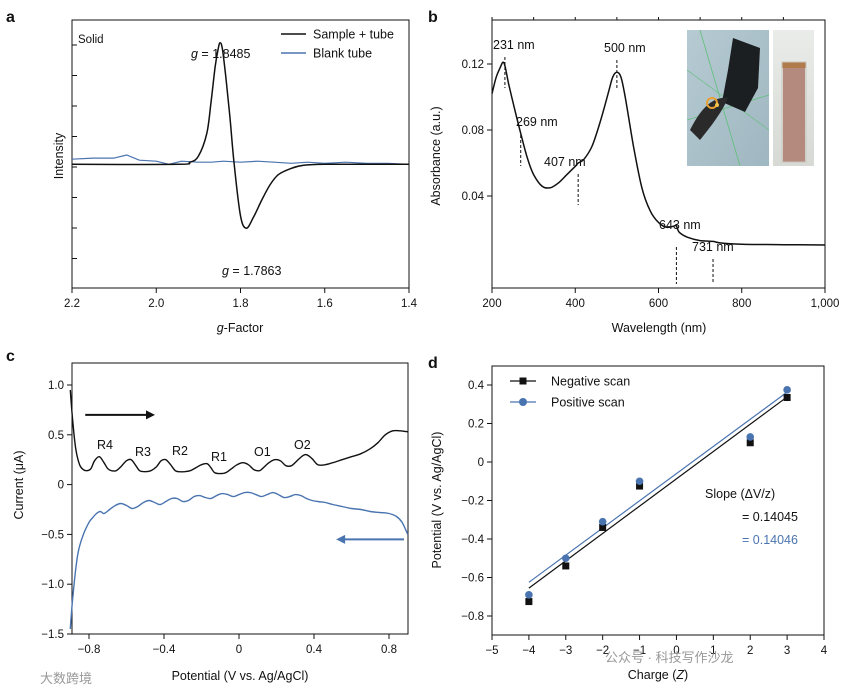  What do you see at coordinates (52, 635) in the screenshot?
I see `c-y-tick-label-5: −1.5` at bounding box center [52, 635].